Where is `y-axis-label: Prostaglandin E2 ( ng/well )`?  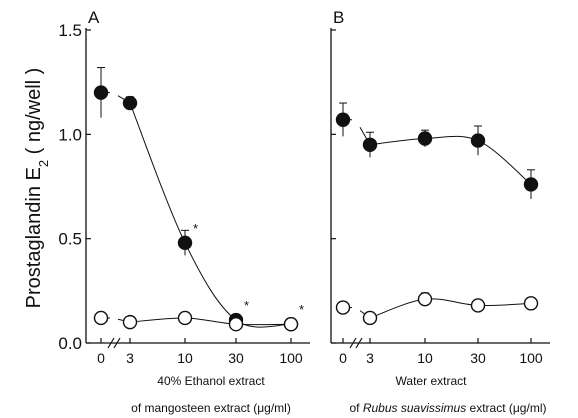
y-axis-label: Prostaglandin E2 ( ng/well ) is located at coordinates (37, 188).